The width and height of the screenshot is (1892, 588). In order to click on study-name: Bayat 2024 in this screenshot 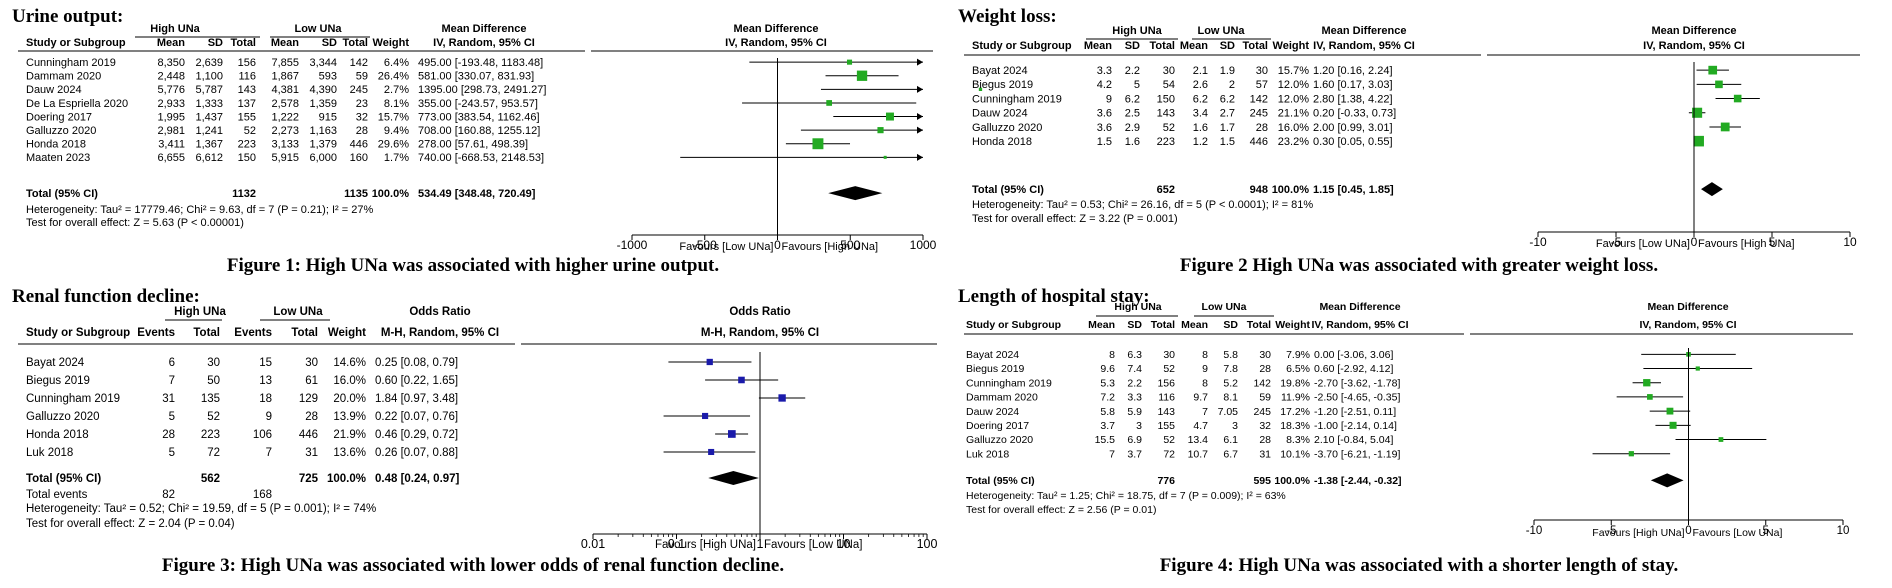, I will do `click(1000, 71)`.